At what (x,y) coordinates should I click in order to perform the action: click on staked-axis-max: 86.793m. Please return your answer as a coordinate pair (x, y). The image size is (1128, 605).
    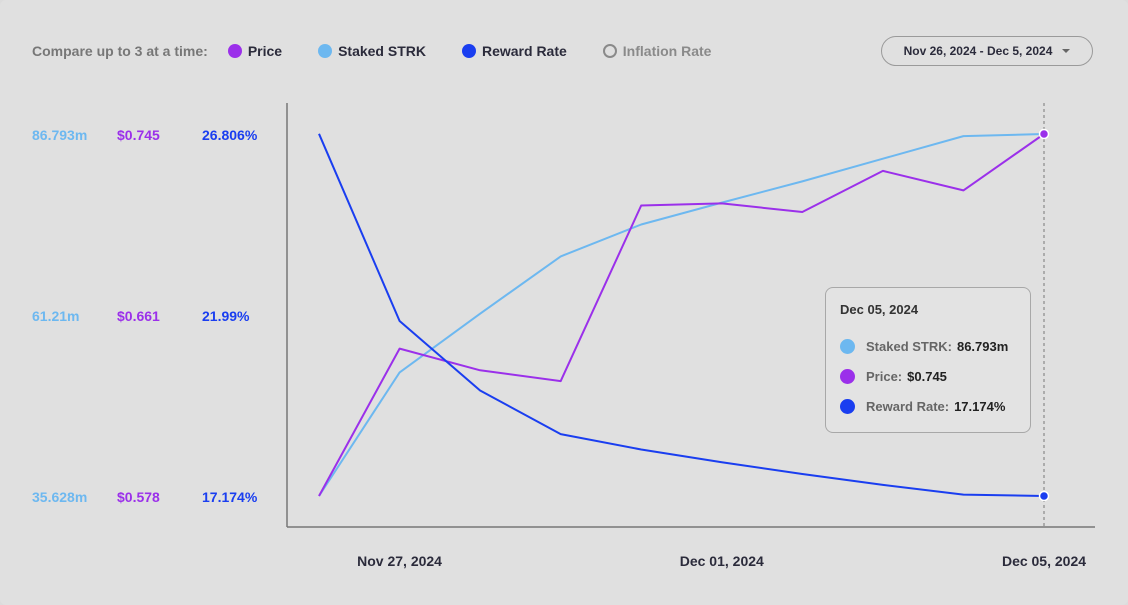
    Looking at the image, I should click on (60, 135).